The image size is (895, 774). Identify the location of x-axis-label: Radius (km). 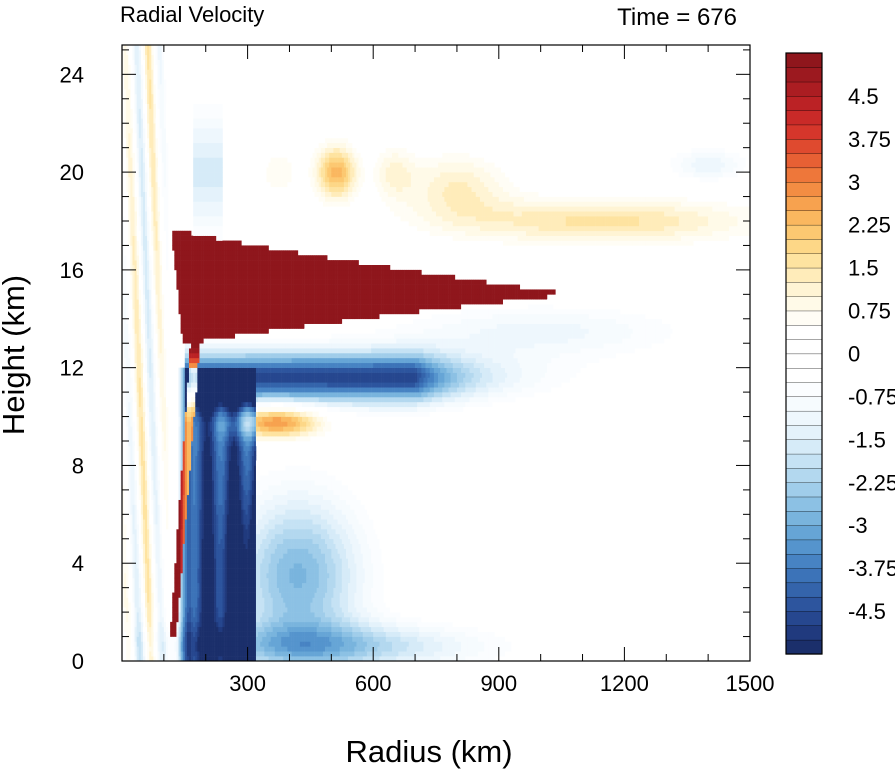
(428, 751).